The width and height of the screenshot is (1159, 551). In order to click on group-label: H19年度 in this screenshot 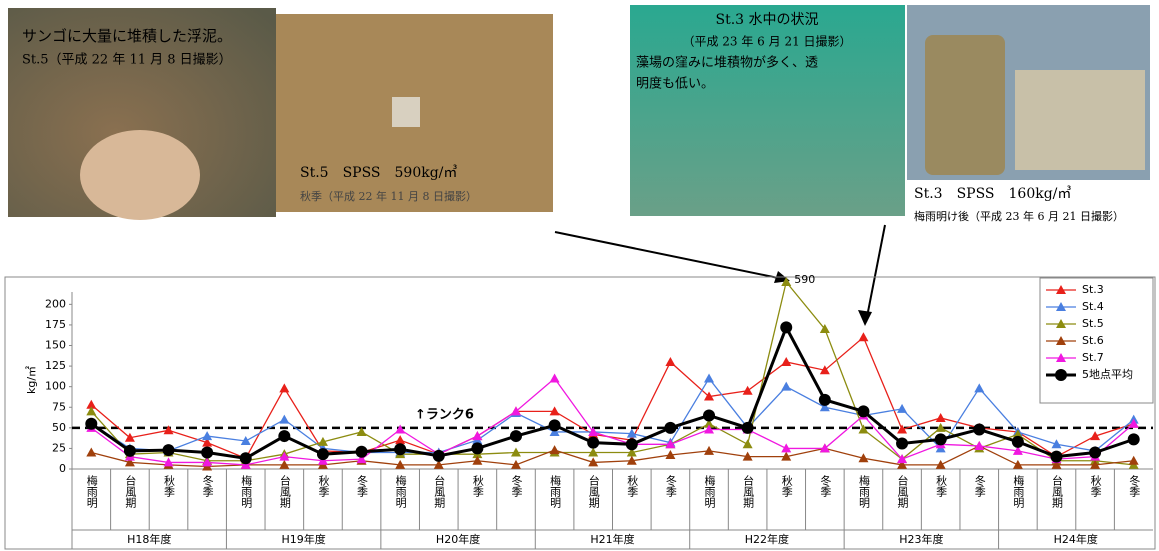, I will do `click(304, 539)`.